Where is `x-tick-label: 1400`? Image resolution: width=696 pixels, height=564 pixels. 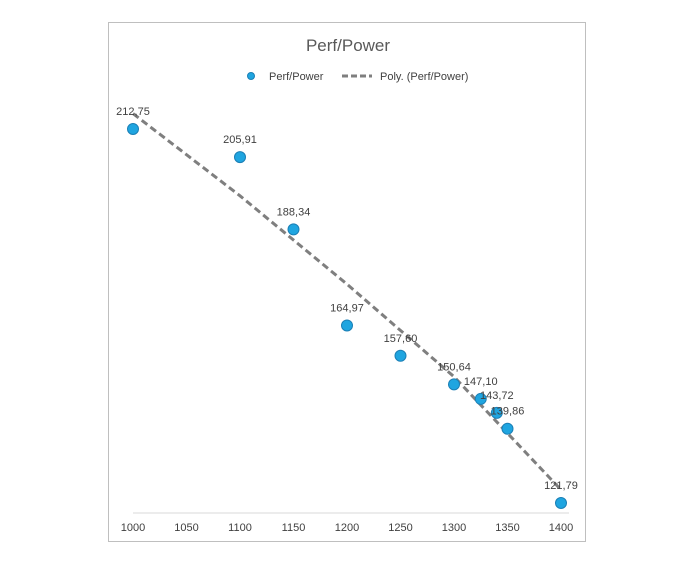
x-tick-label: 1400 is located at coordinates (561, 528).